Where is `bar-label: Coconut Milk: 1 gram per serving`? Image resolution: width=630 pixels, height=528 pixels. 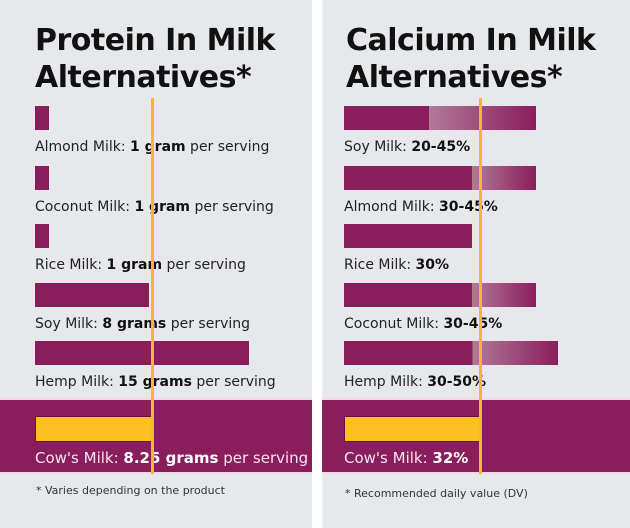
bar-label: Coconut Milk: 1 gram per serving is located at coordinates (154, 207).